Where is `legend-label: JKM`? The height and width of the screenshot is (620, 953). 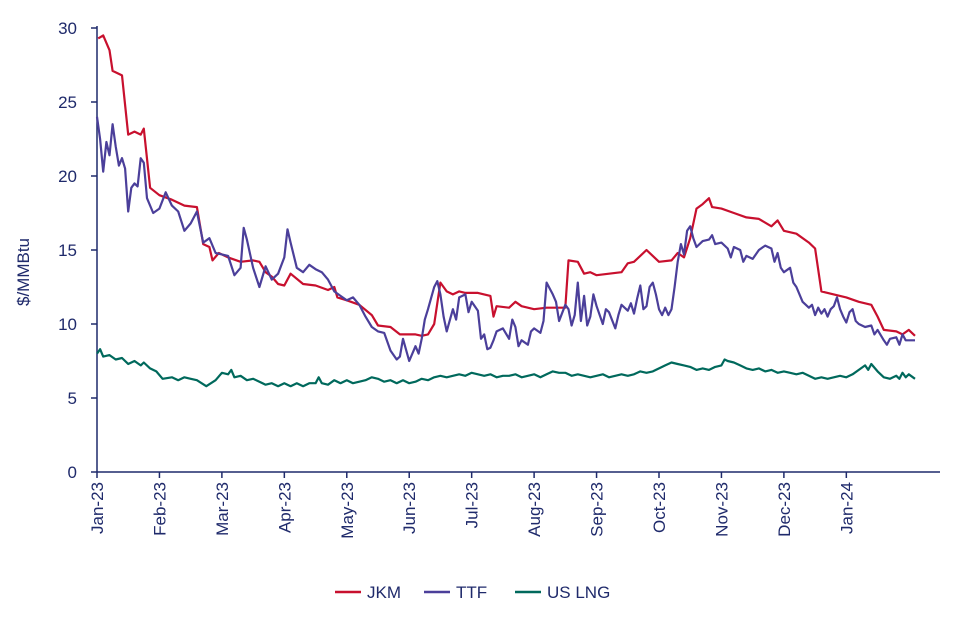 legend-label: JKM is located at coordinates (384, 592).